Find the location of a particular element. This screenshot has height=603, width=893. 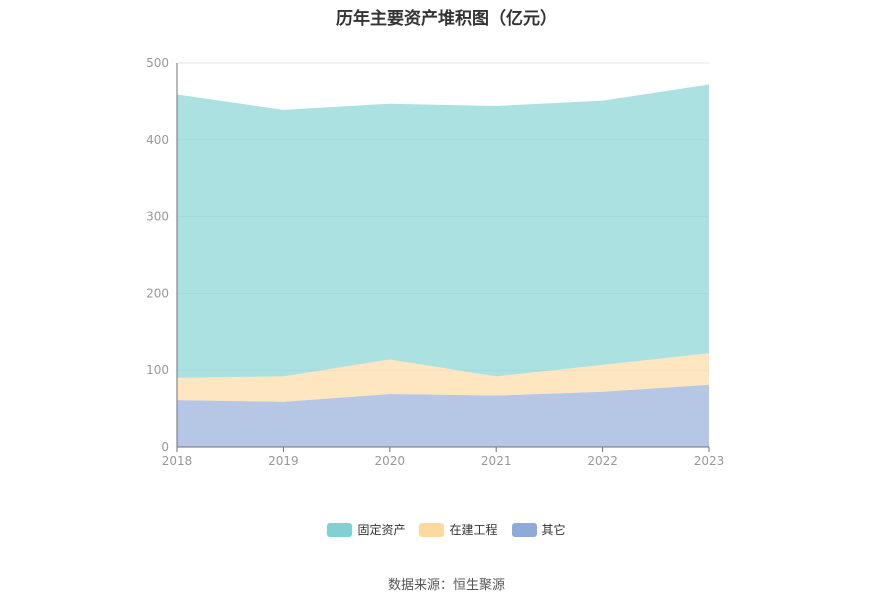

legend-label-fixed-assets: 固定资产 is located at coordinates (381, 530).